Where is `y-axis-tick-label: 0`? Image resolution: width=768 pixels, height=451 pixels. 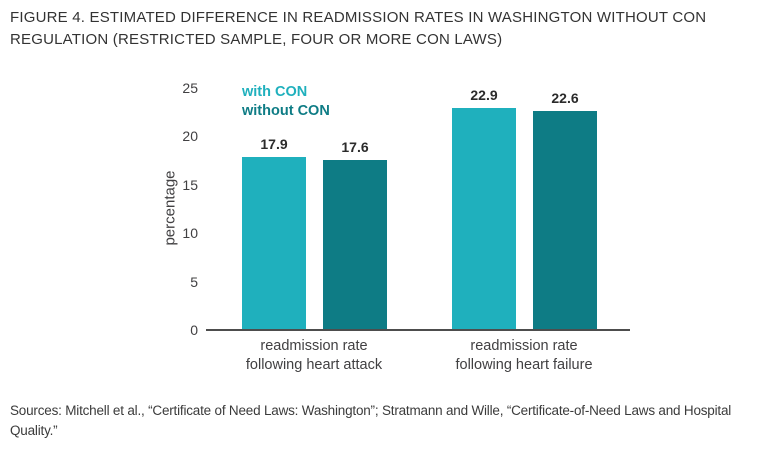 y-axis-tick-label: 0 is located at coordinates (194, 330).